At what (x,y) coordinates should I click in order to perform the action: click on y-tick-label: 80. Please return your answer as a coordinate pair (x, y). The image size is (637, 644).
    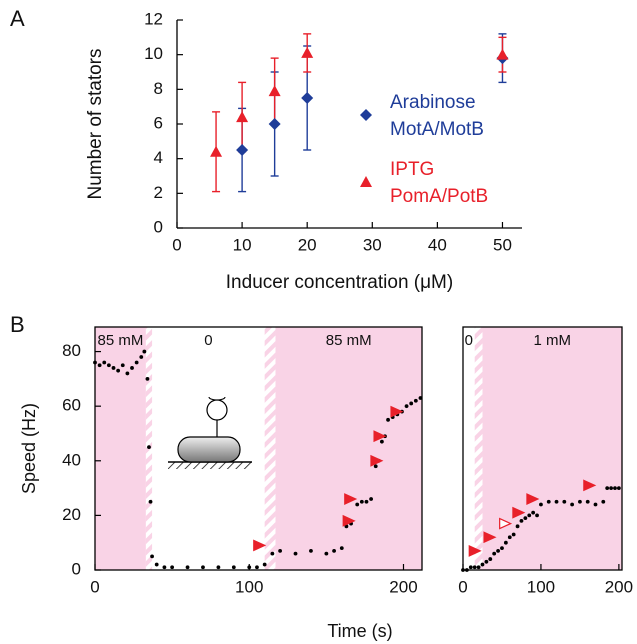
    Looking at the image, I should click on (71, 350).